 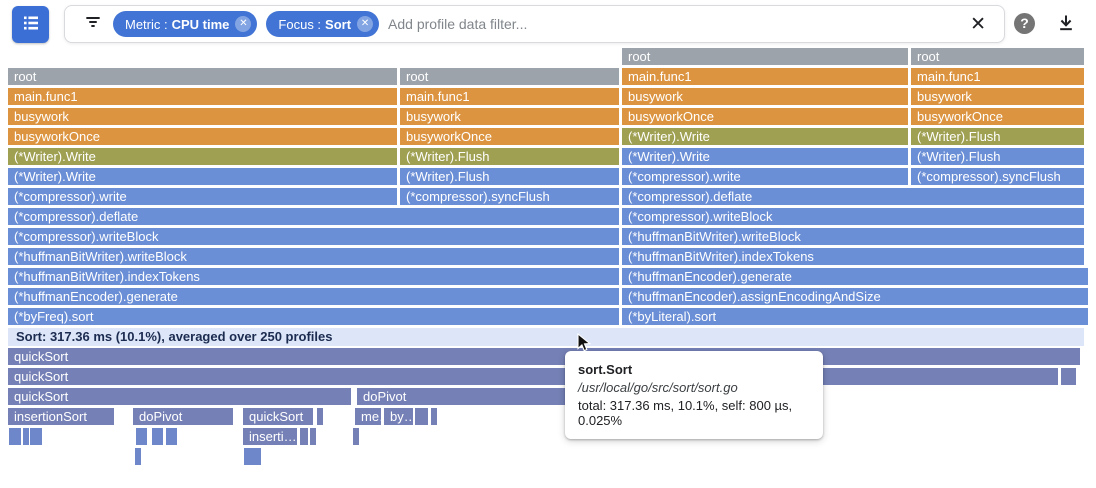 I want to click on chip-label: Focus :, so click(x=300, y=24).